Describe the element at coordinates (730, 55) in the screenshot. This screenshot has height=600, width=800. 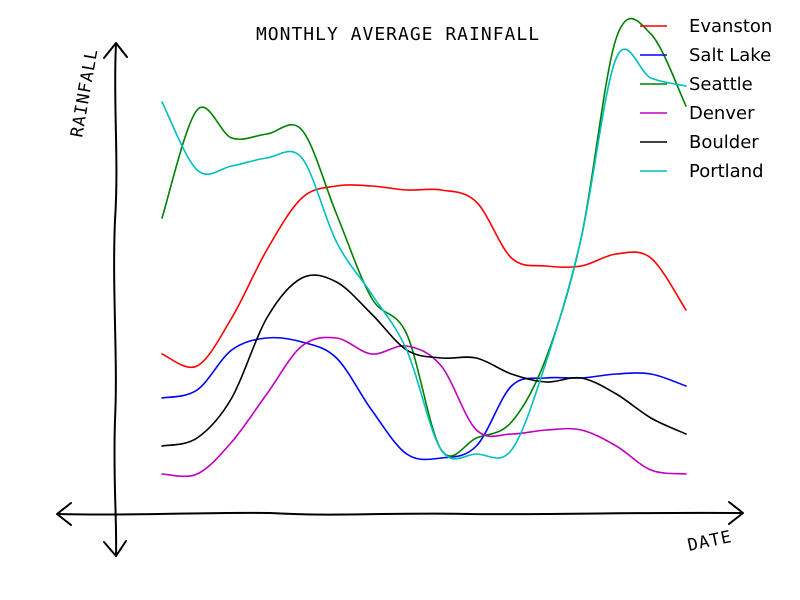
I see `legend-label-salt-lake: Salt Lake` at that location.